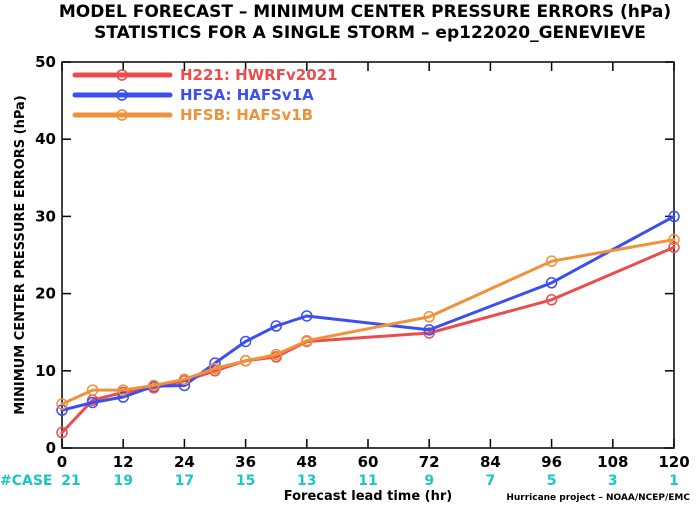  What do you see at coordinates (491, 481) in the screenshot?
I see `case-count: 7` at bounding box center [491, 481].